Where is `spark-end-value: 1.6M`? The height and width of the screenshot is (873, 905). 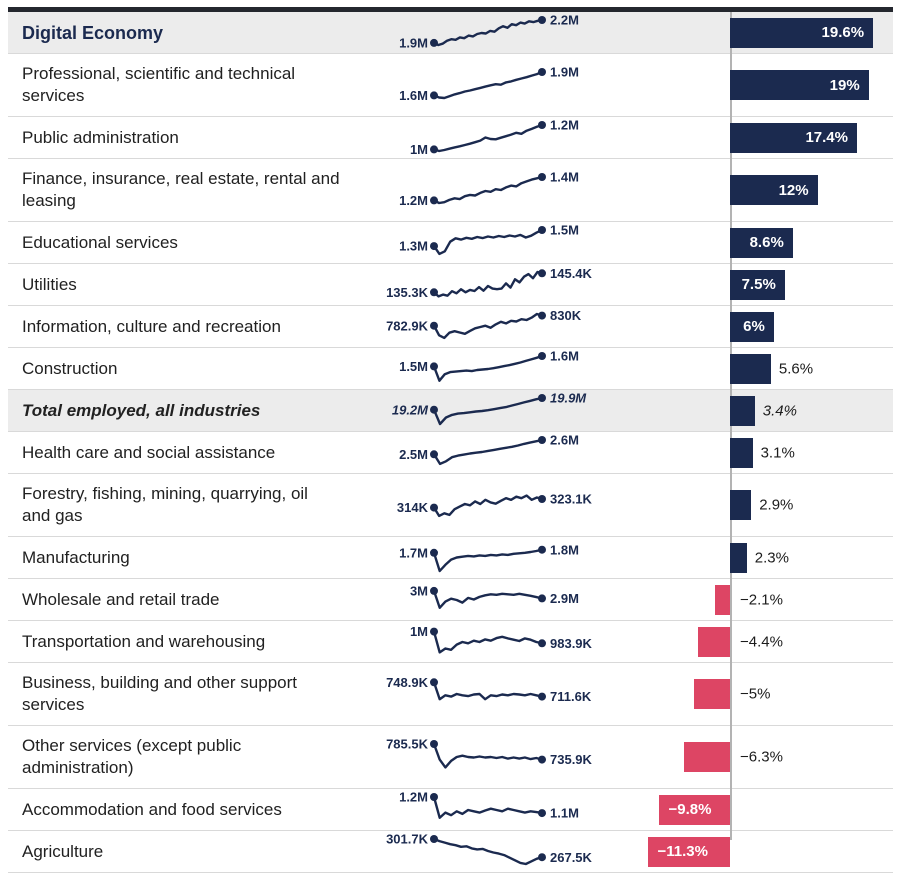 spark-end-value: 1.6M is located at coordinates (564, 356).